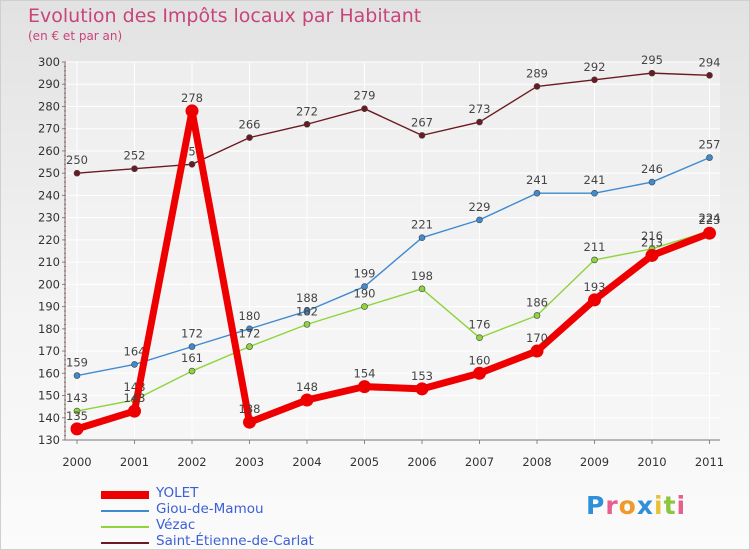 The height and width of the screenshot is (550, 750). Describe the element at coordinates (250, 409) in the screenshot. I see `data-label-yolet: 138` at that location.